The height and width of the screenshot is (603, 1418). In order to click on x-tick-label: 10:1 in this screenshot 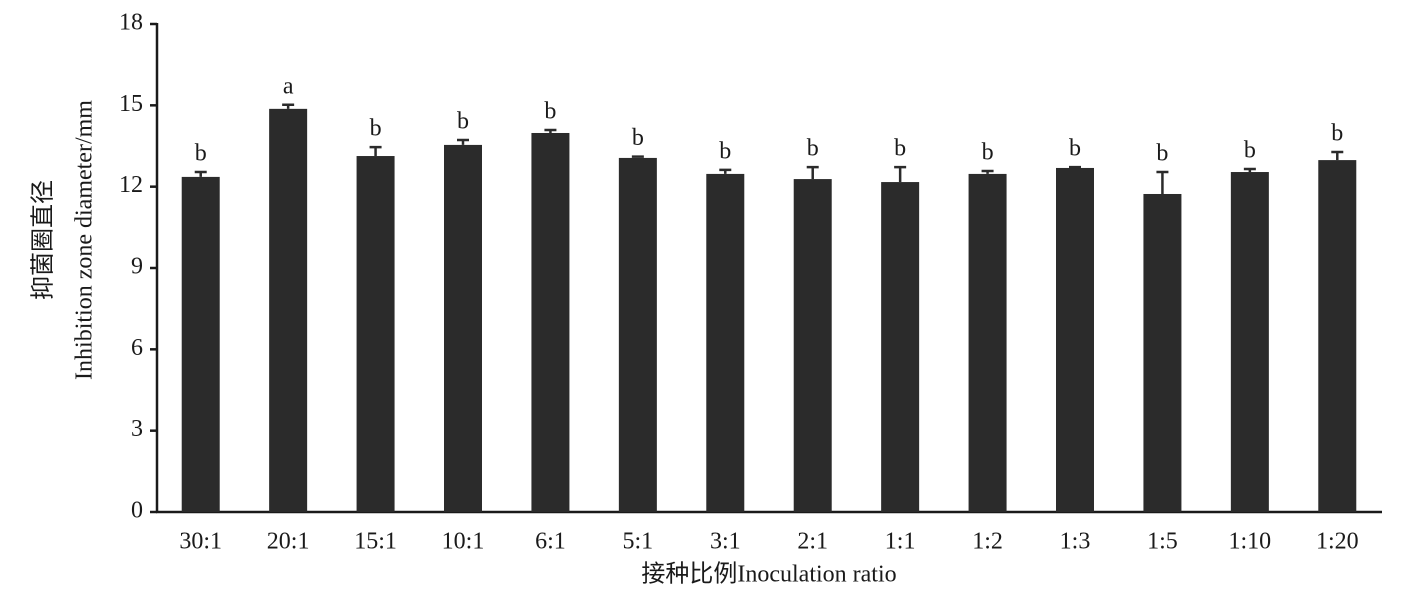, I will do `click(463, 542)`.